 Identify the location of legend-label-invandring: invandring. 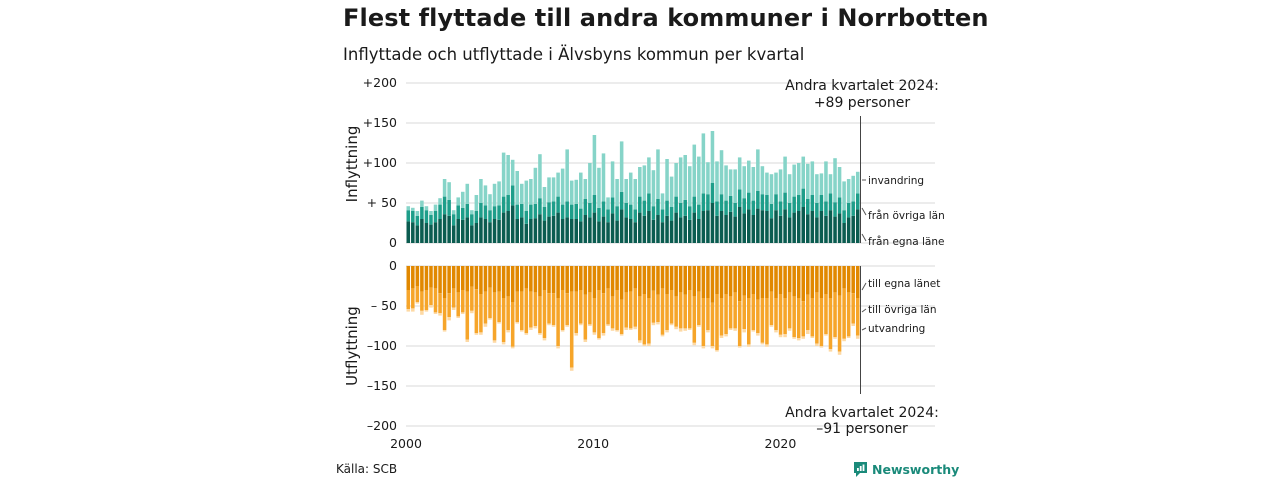
(896, 181).